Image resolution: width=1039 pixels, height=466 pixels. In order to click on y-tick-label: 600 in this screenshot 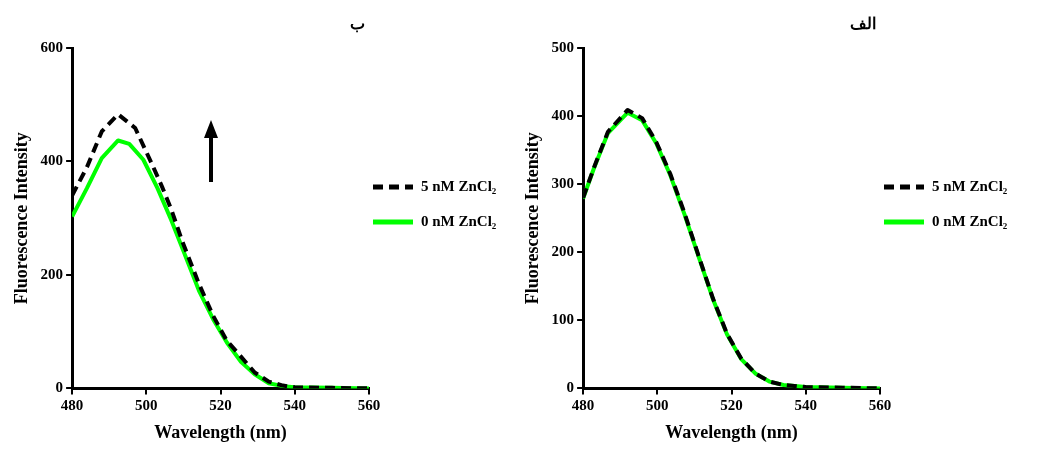, I will do `click(52, 46)`.